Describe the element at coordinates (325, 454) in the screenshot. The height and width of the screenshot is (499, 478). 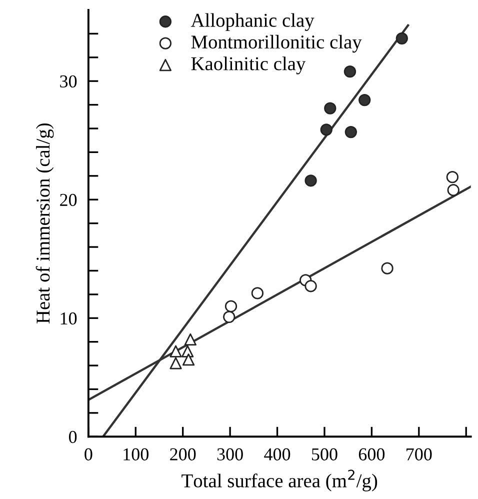
I see `x-tick-label: 500` at that location.